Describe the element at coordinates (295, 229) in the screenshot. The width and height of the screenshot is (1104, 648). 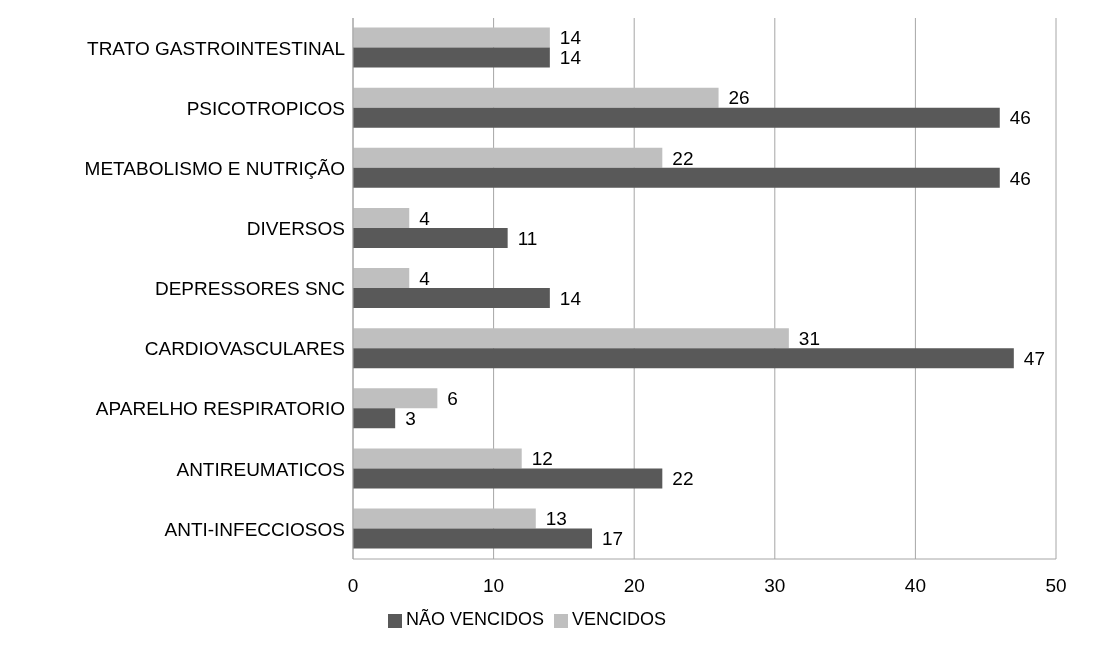
I see `y-tick-label: DIVERSOS` at that location.